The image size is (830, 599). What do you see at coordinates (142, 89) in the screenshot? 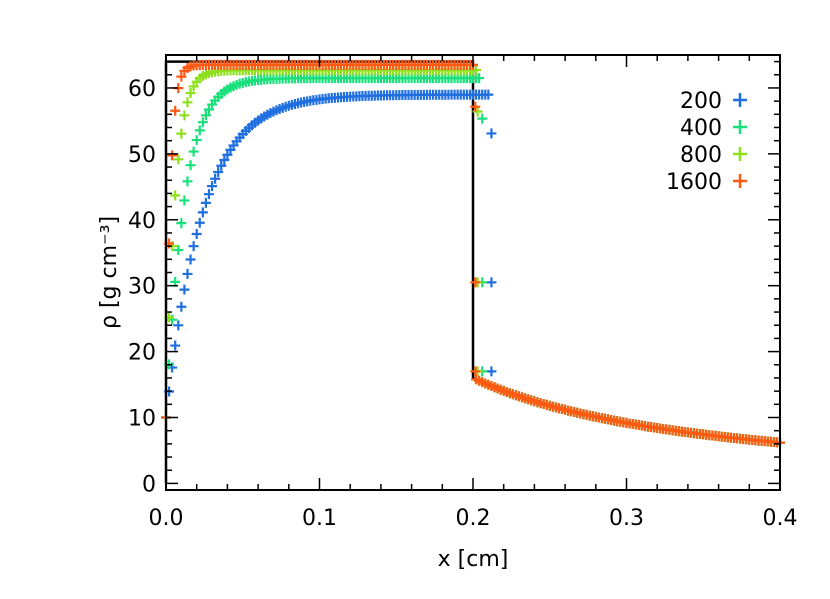
I see `y-tick-label: 60` at bounding box center [142, 89].